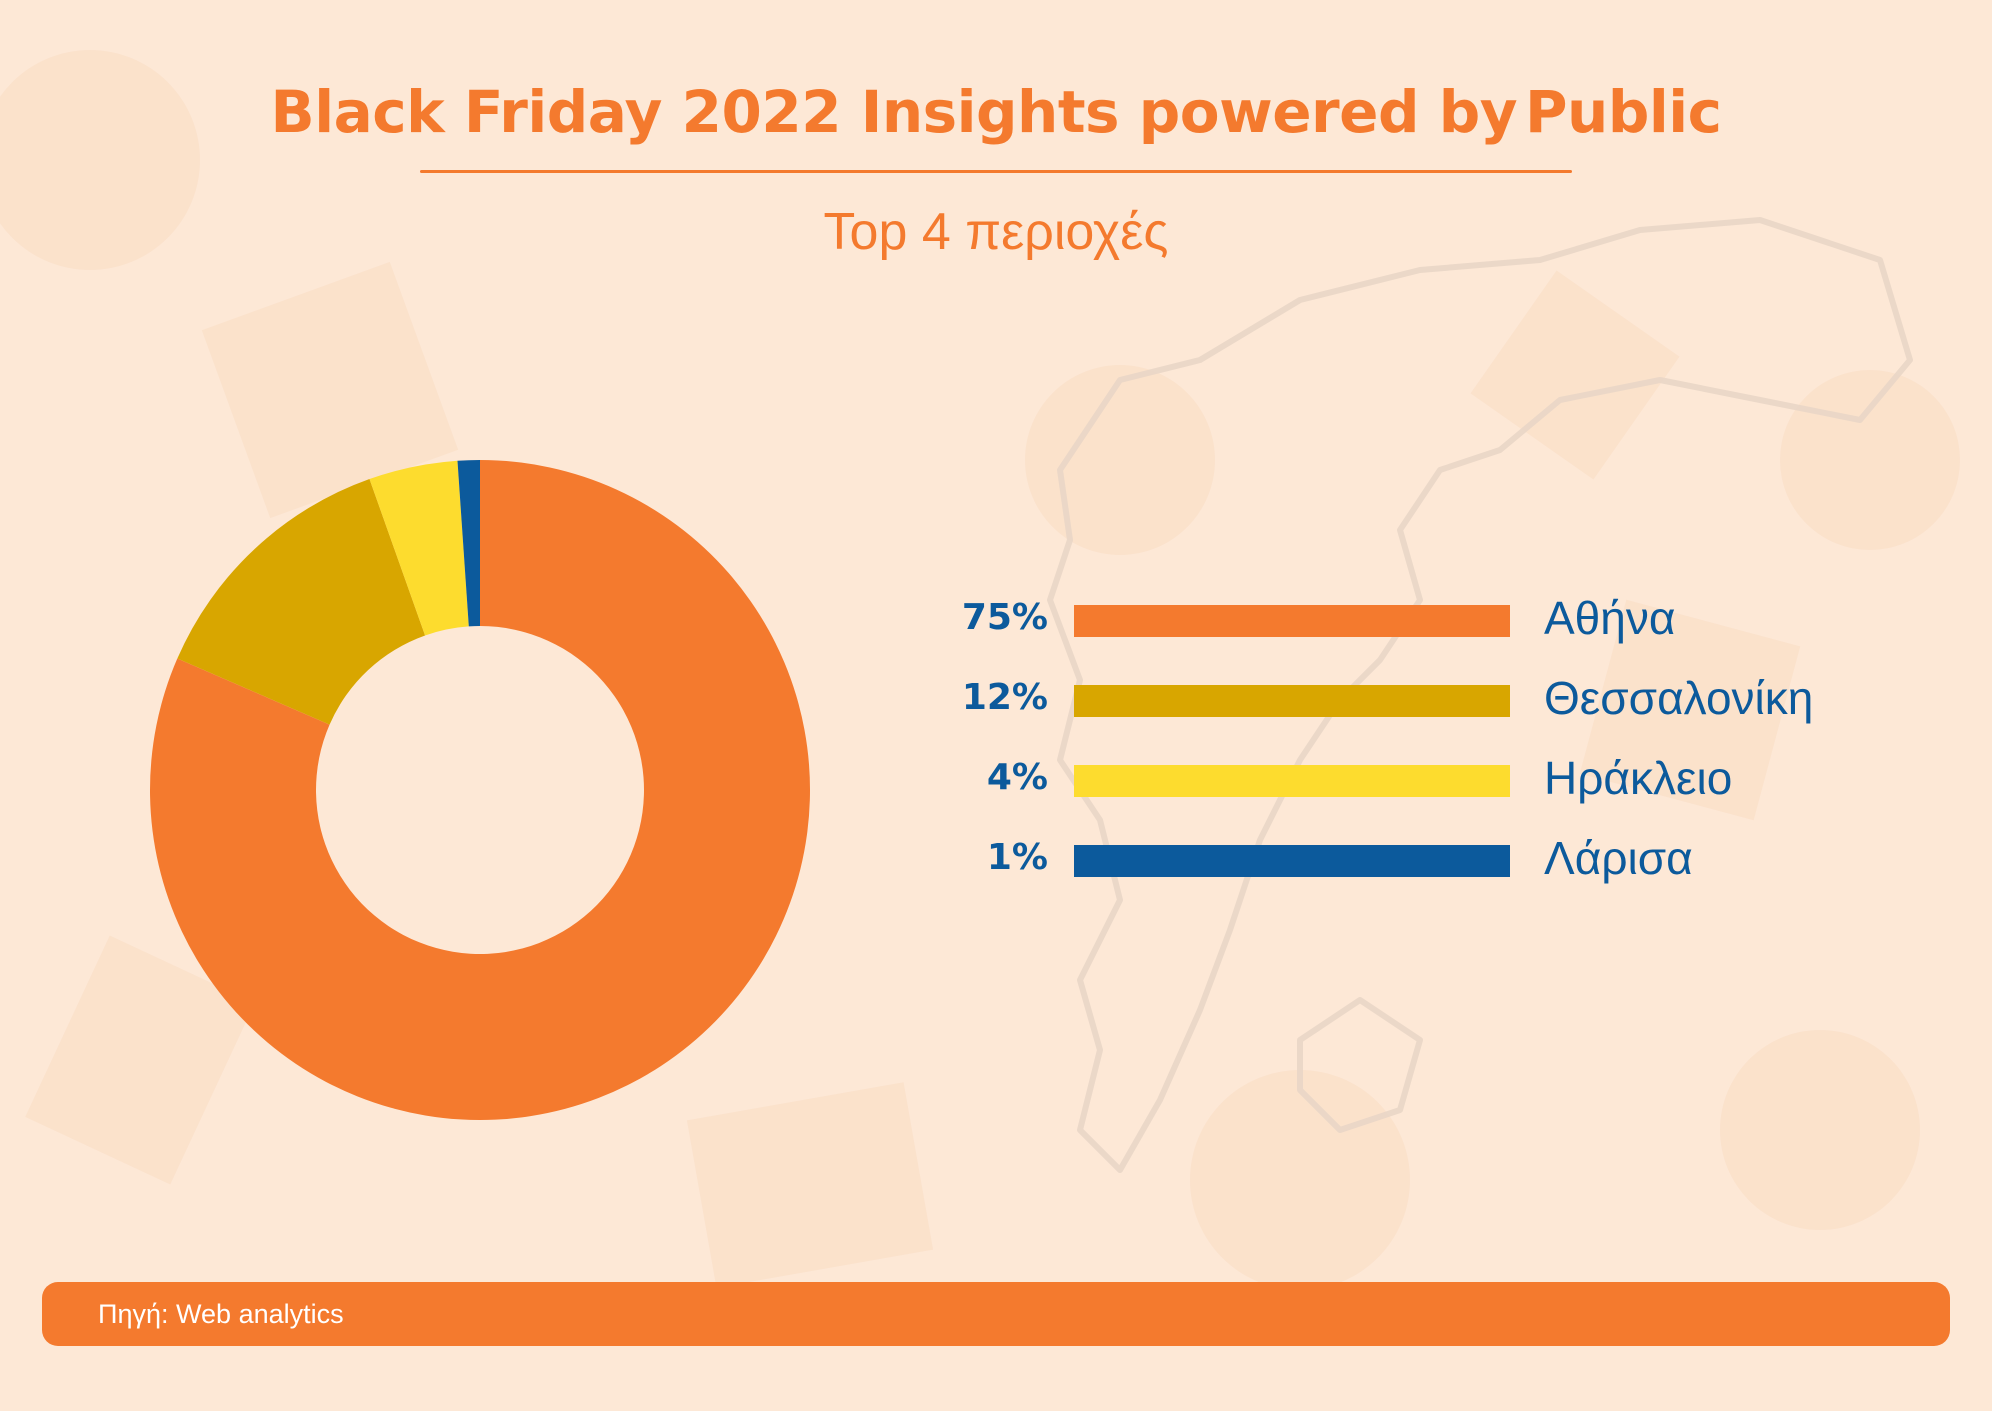 This screenshot has width=1992, height=1411. Describe the element at coordinates (1017, 777) in the screenshot. I see `percent-label: 4%` at that location.